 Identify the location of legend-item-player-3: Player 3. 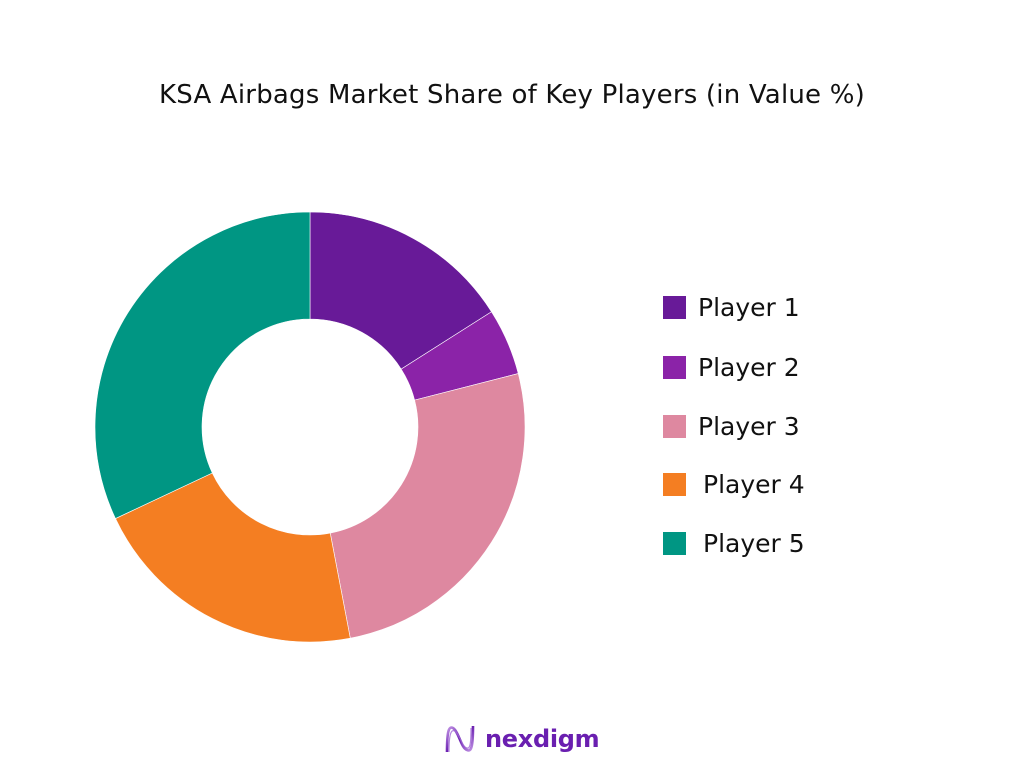
(731, 426).